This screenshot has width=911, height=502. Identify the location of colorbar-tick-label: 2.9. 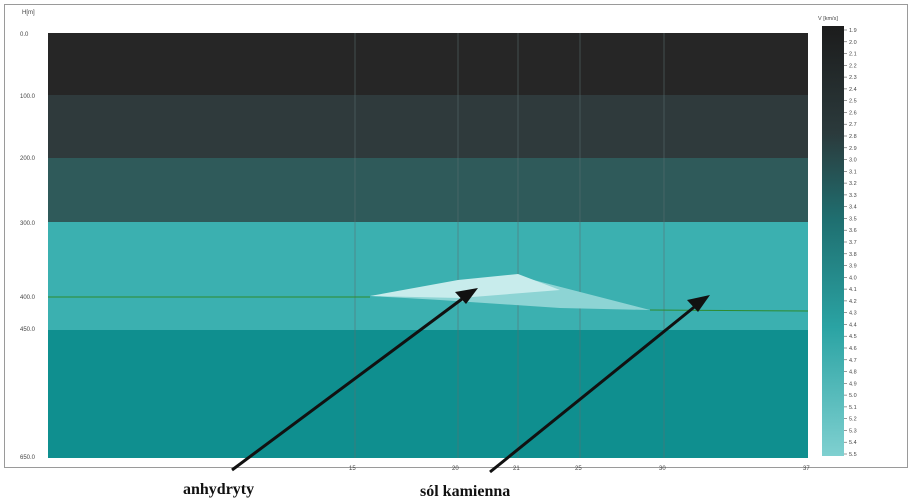
(853, 149).